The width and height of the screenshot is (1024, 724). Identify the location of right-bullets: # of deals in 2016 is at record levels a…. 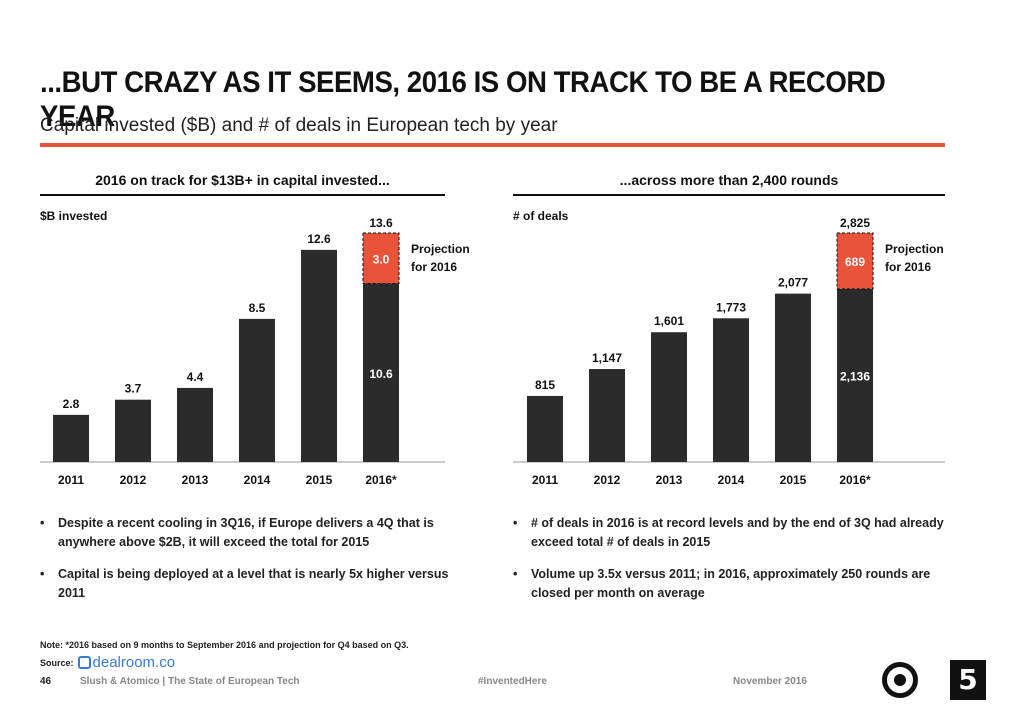
(729, 565).